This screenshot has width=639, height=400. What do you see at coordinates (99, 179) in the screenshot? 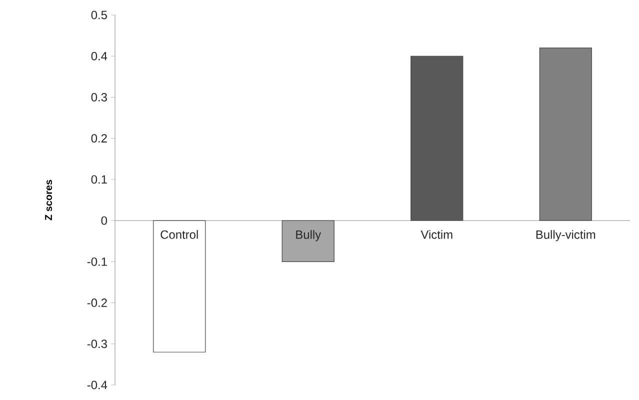
I see `y-tick-label: 0.1` at bounding box center [99, 179].